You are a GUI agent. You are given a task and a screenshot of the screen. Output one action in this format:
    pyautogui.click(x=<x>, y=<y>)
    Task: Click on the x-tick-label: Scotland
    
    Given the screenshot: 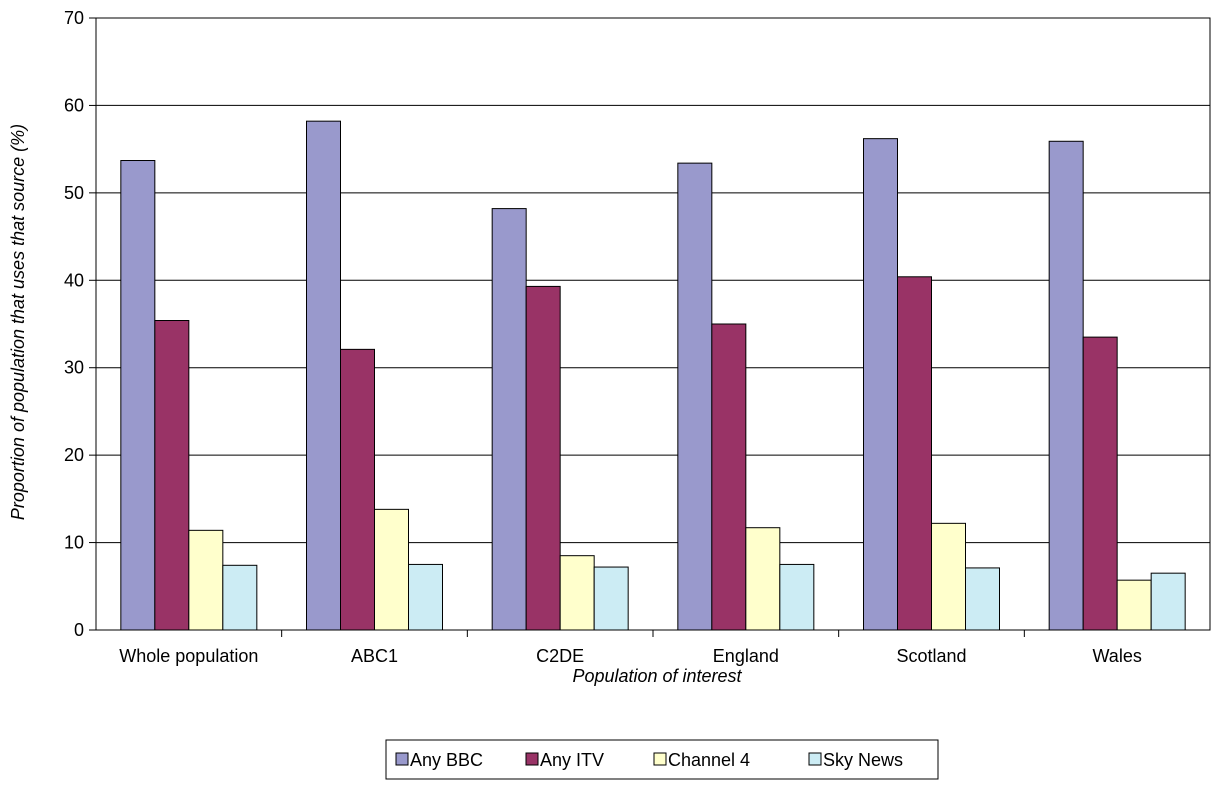 What is the action you would take?
    pyautogui.click(x=931, y=656)
    